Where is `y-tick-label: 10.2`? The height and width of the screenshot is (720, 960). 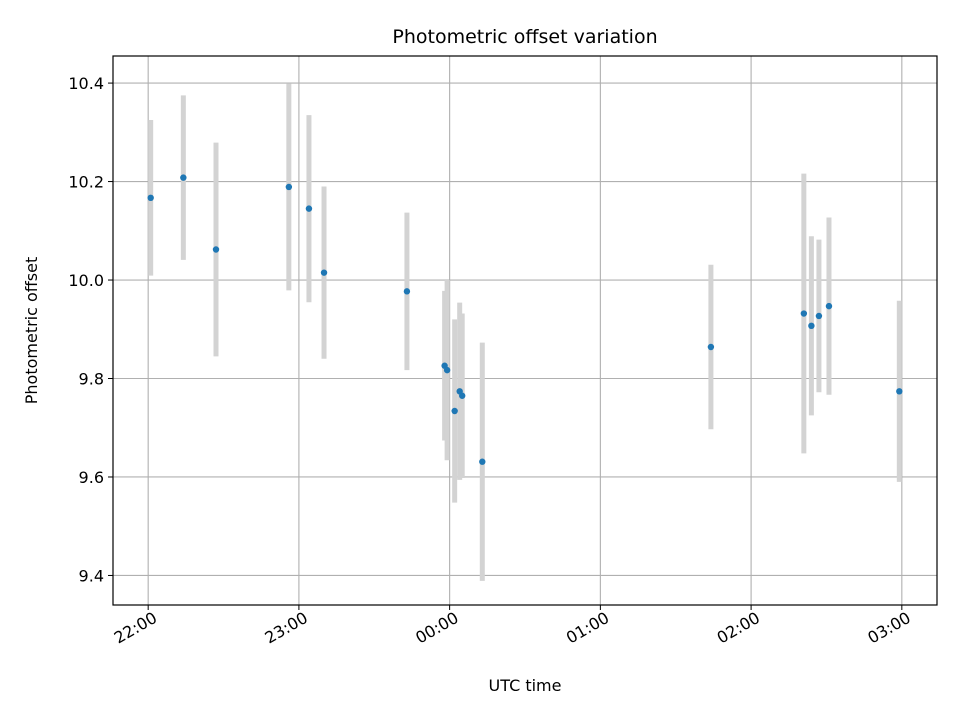 y-tick-label: 10.2 is located at coordinates (86, 182).